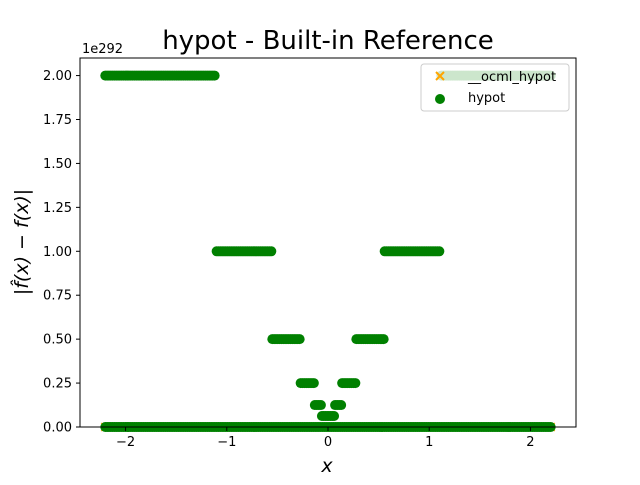 The image size is (640, 485). Describe the element at coordinates (57, 164) in the screenshot. I see `y-tick-label: 1.50` at that location.